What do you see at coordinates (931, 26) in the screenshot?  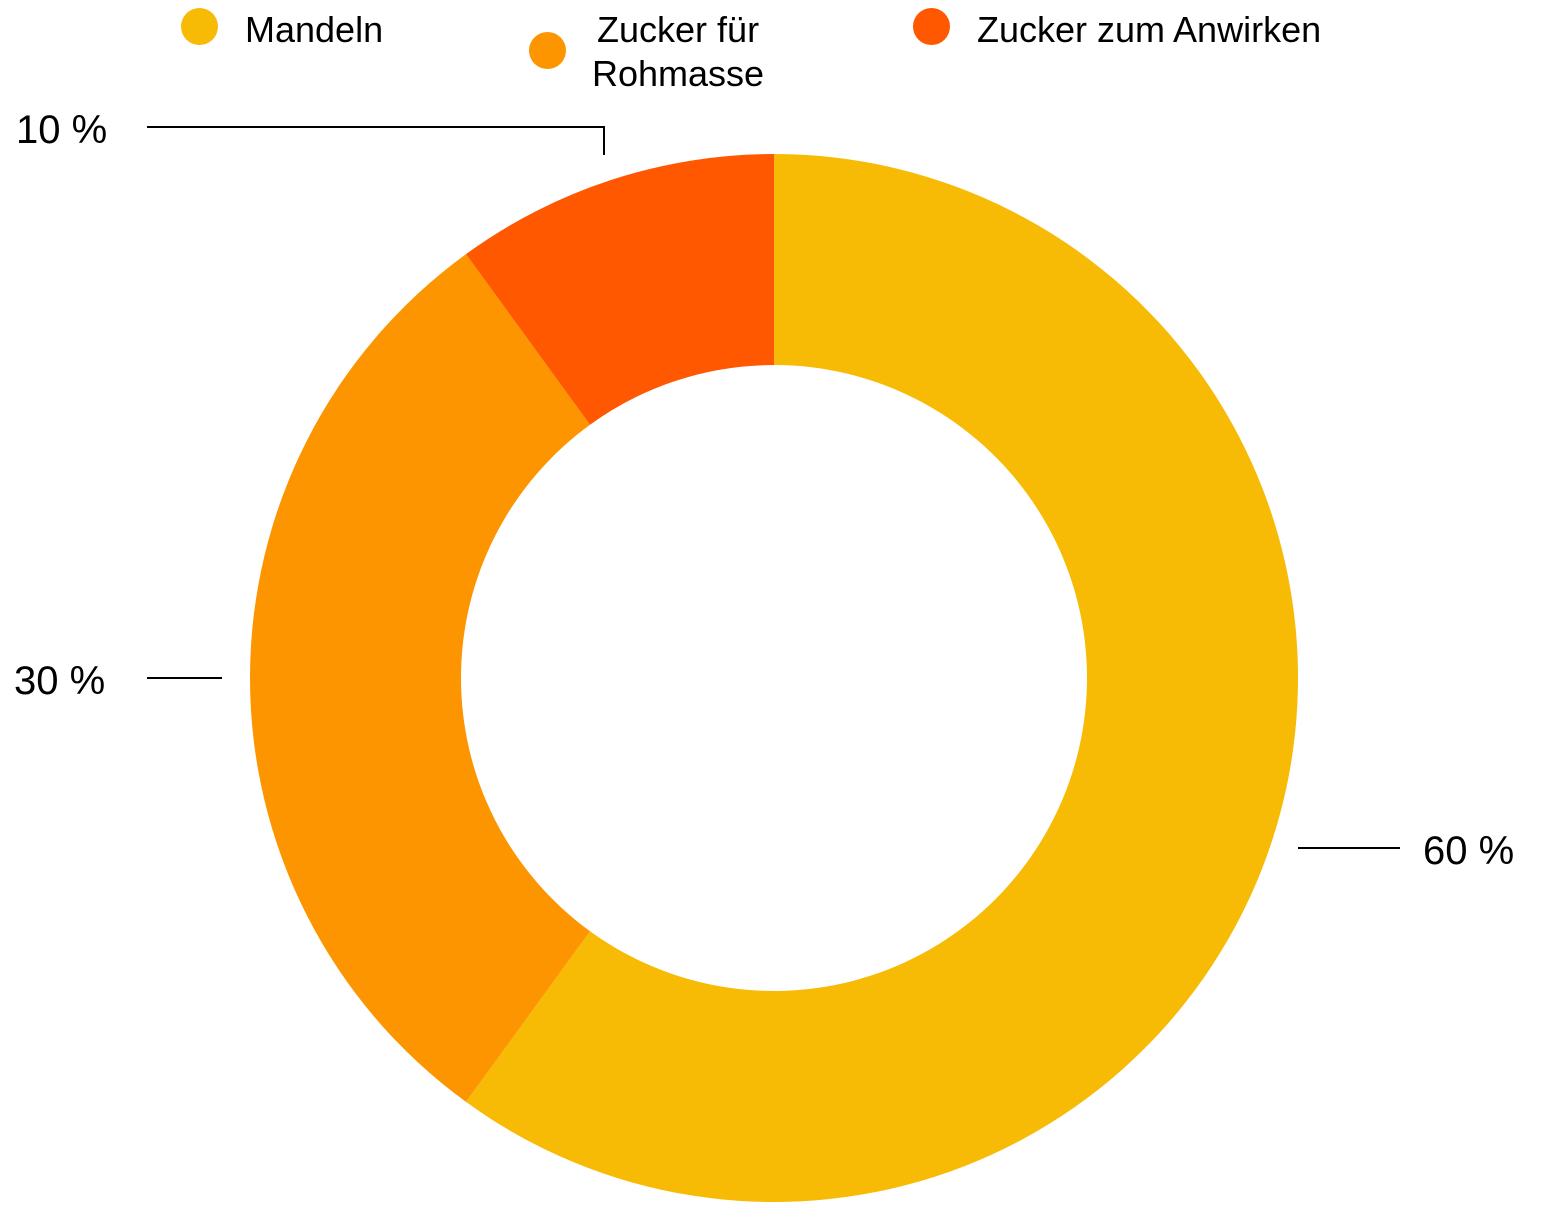 I see `legend-swatch-zucker-anwirken` at bounding box center [931, 26].